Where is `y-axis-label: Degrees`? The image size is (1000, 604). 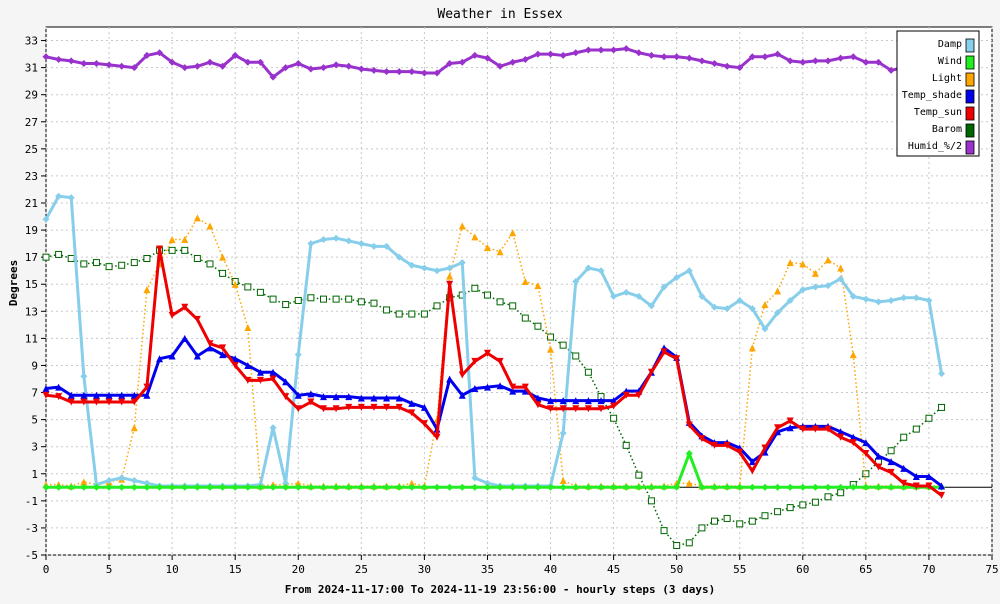 y-axis-label: Degrees is located at coordinates (13, 283).